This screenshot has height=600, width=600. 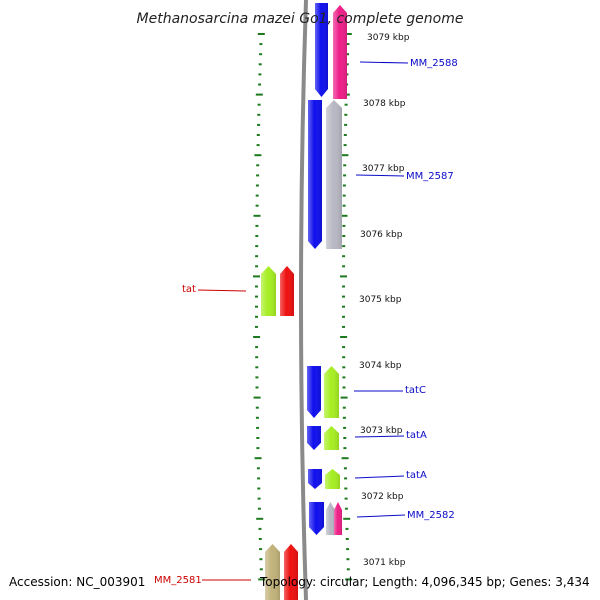 I want to click on genome-backbone, so click(x=303, y=300).